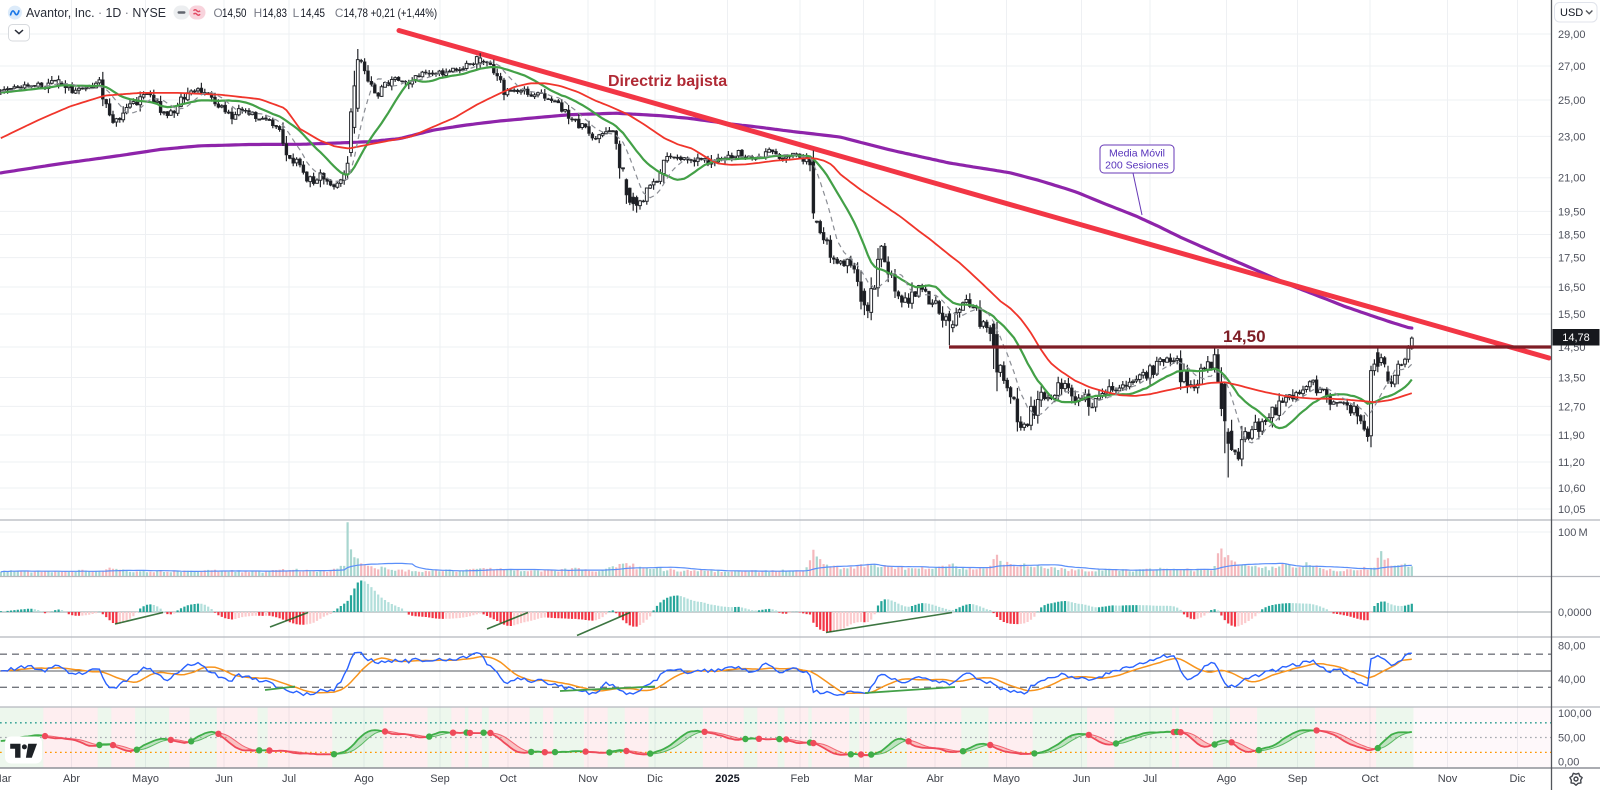  Describe the element at coordinates (1572, 35) in the screenshot. I see `svg-text: 29,00` at that location.